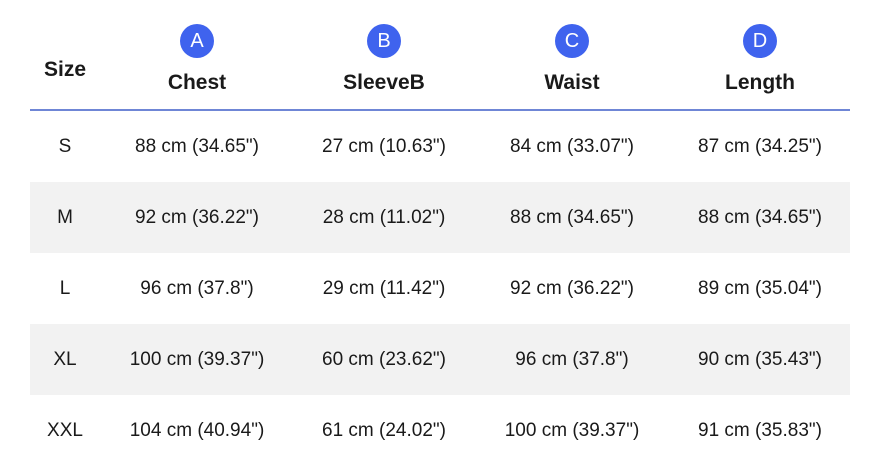 The image size is (882, 466). Describe the element at coordinates (572, 41) in the screenshot. I see `badge-c-icon: C` at that location.